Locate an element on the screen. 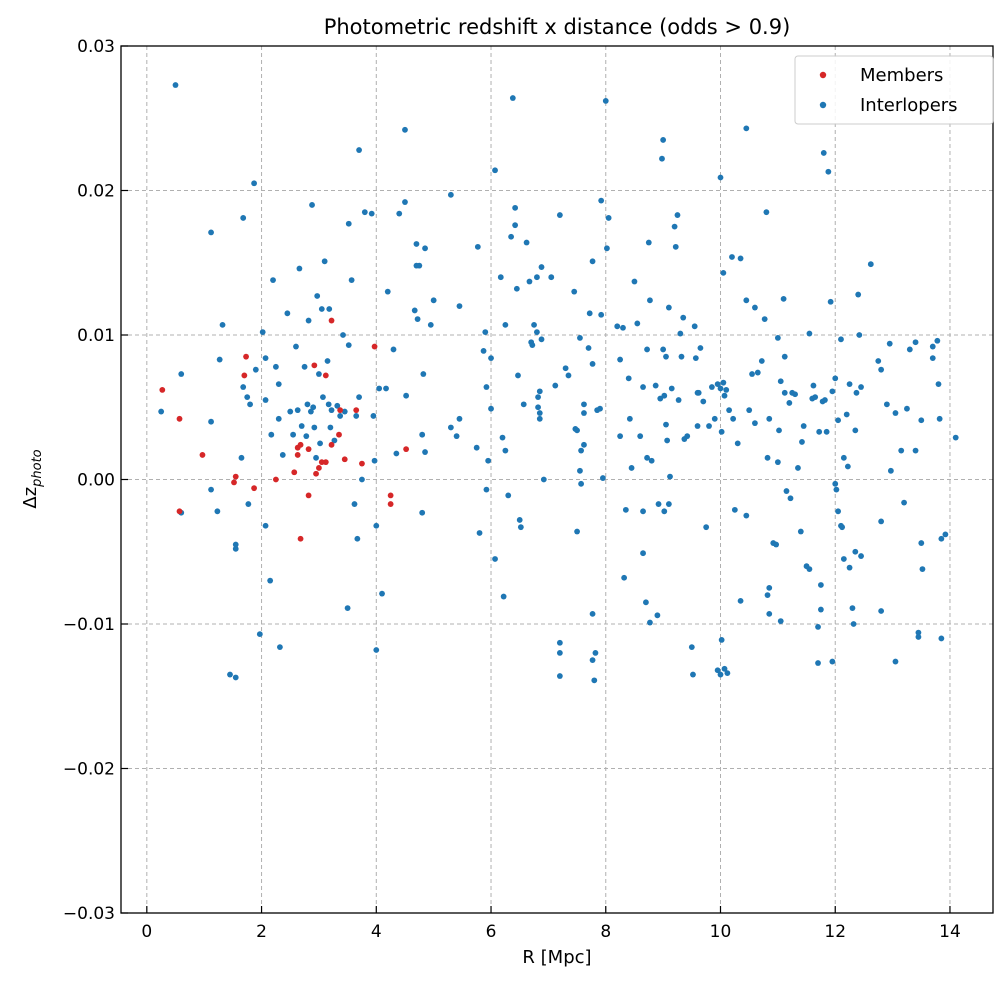  y-axis-label-subscript: photo is located at coordinates (37, 468).